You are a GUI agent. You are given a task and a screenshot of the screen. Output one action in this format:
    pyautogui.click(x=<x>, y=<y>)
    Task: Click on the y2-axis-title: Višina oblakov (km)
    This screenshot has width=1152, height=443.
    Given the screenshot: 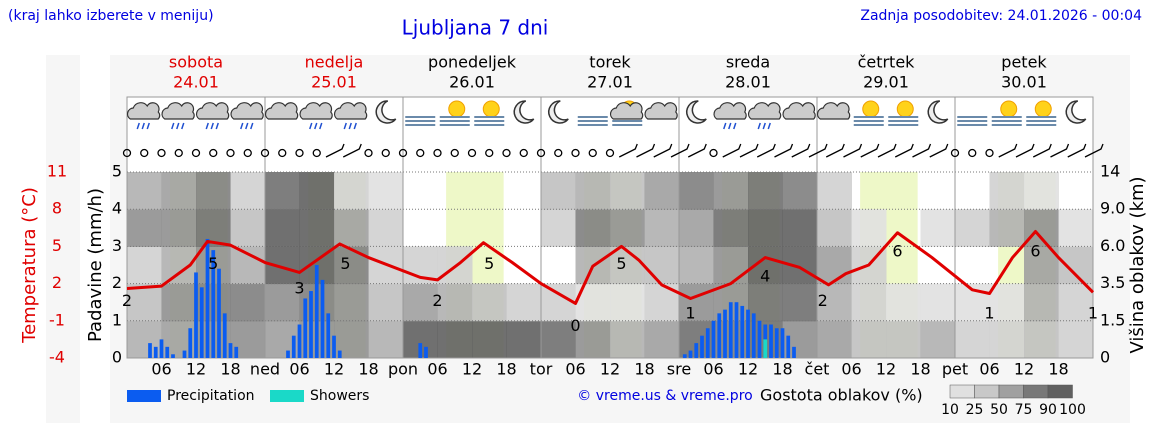 What is the action you would take?
    pyautogui.click(x=1137, y=264)
    